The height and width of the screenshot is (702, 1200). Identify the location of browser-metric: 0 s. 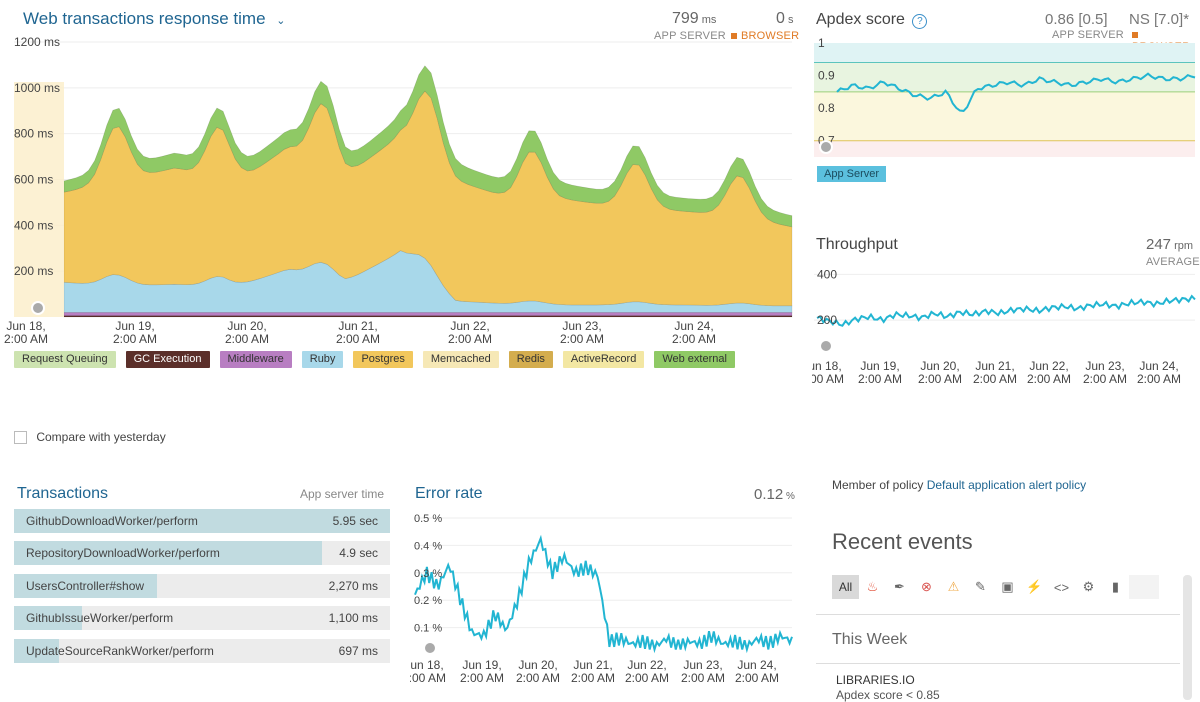
(785, 18).